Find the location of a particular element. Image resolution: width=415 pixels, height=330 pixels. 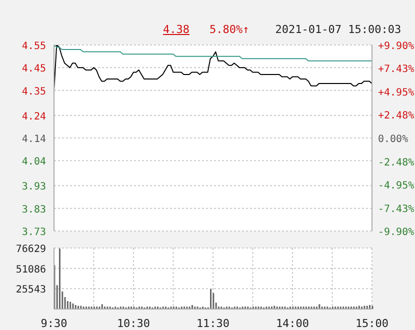

y-tick-label: 4.55 is located at coordinates (34, 46).